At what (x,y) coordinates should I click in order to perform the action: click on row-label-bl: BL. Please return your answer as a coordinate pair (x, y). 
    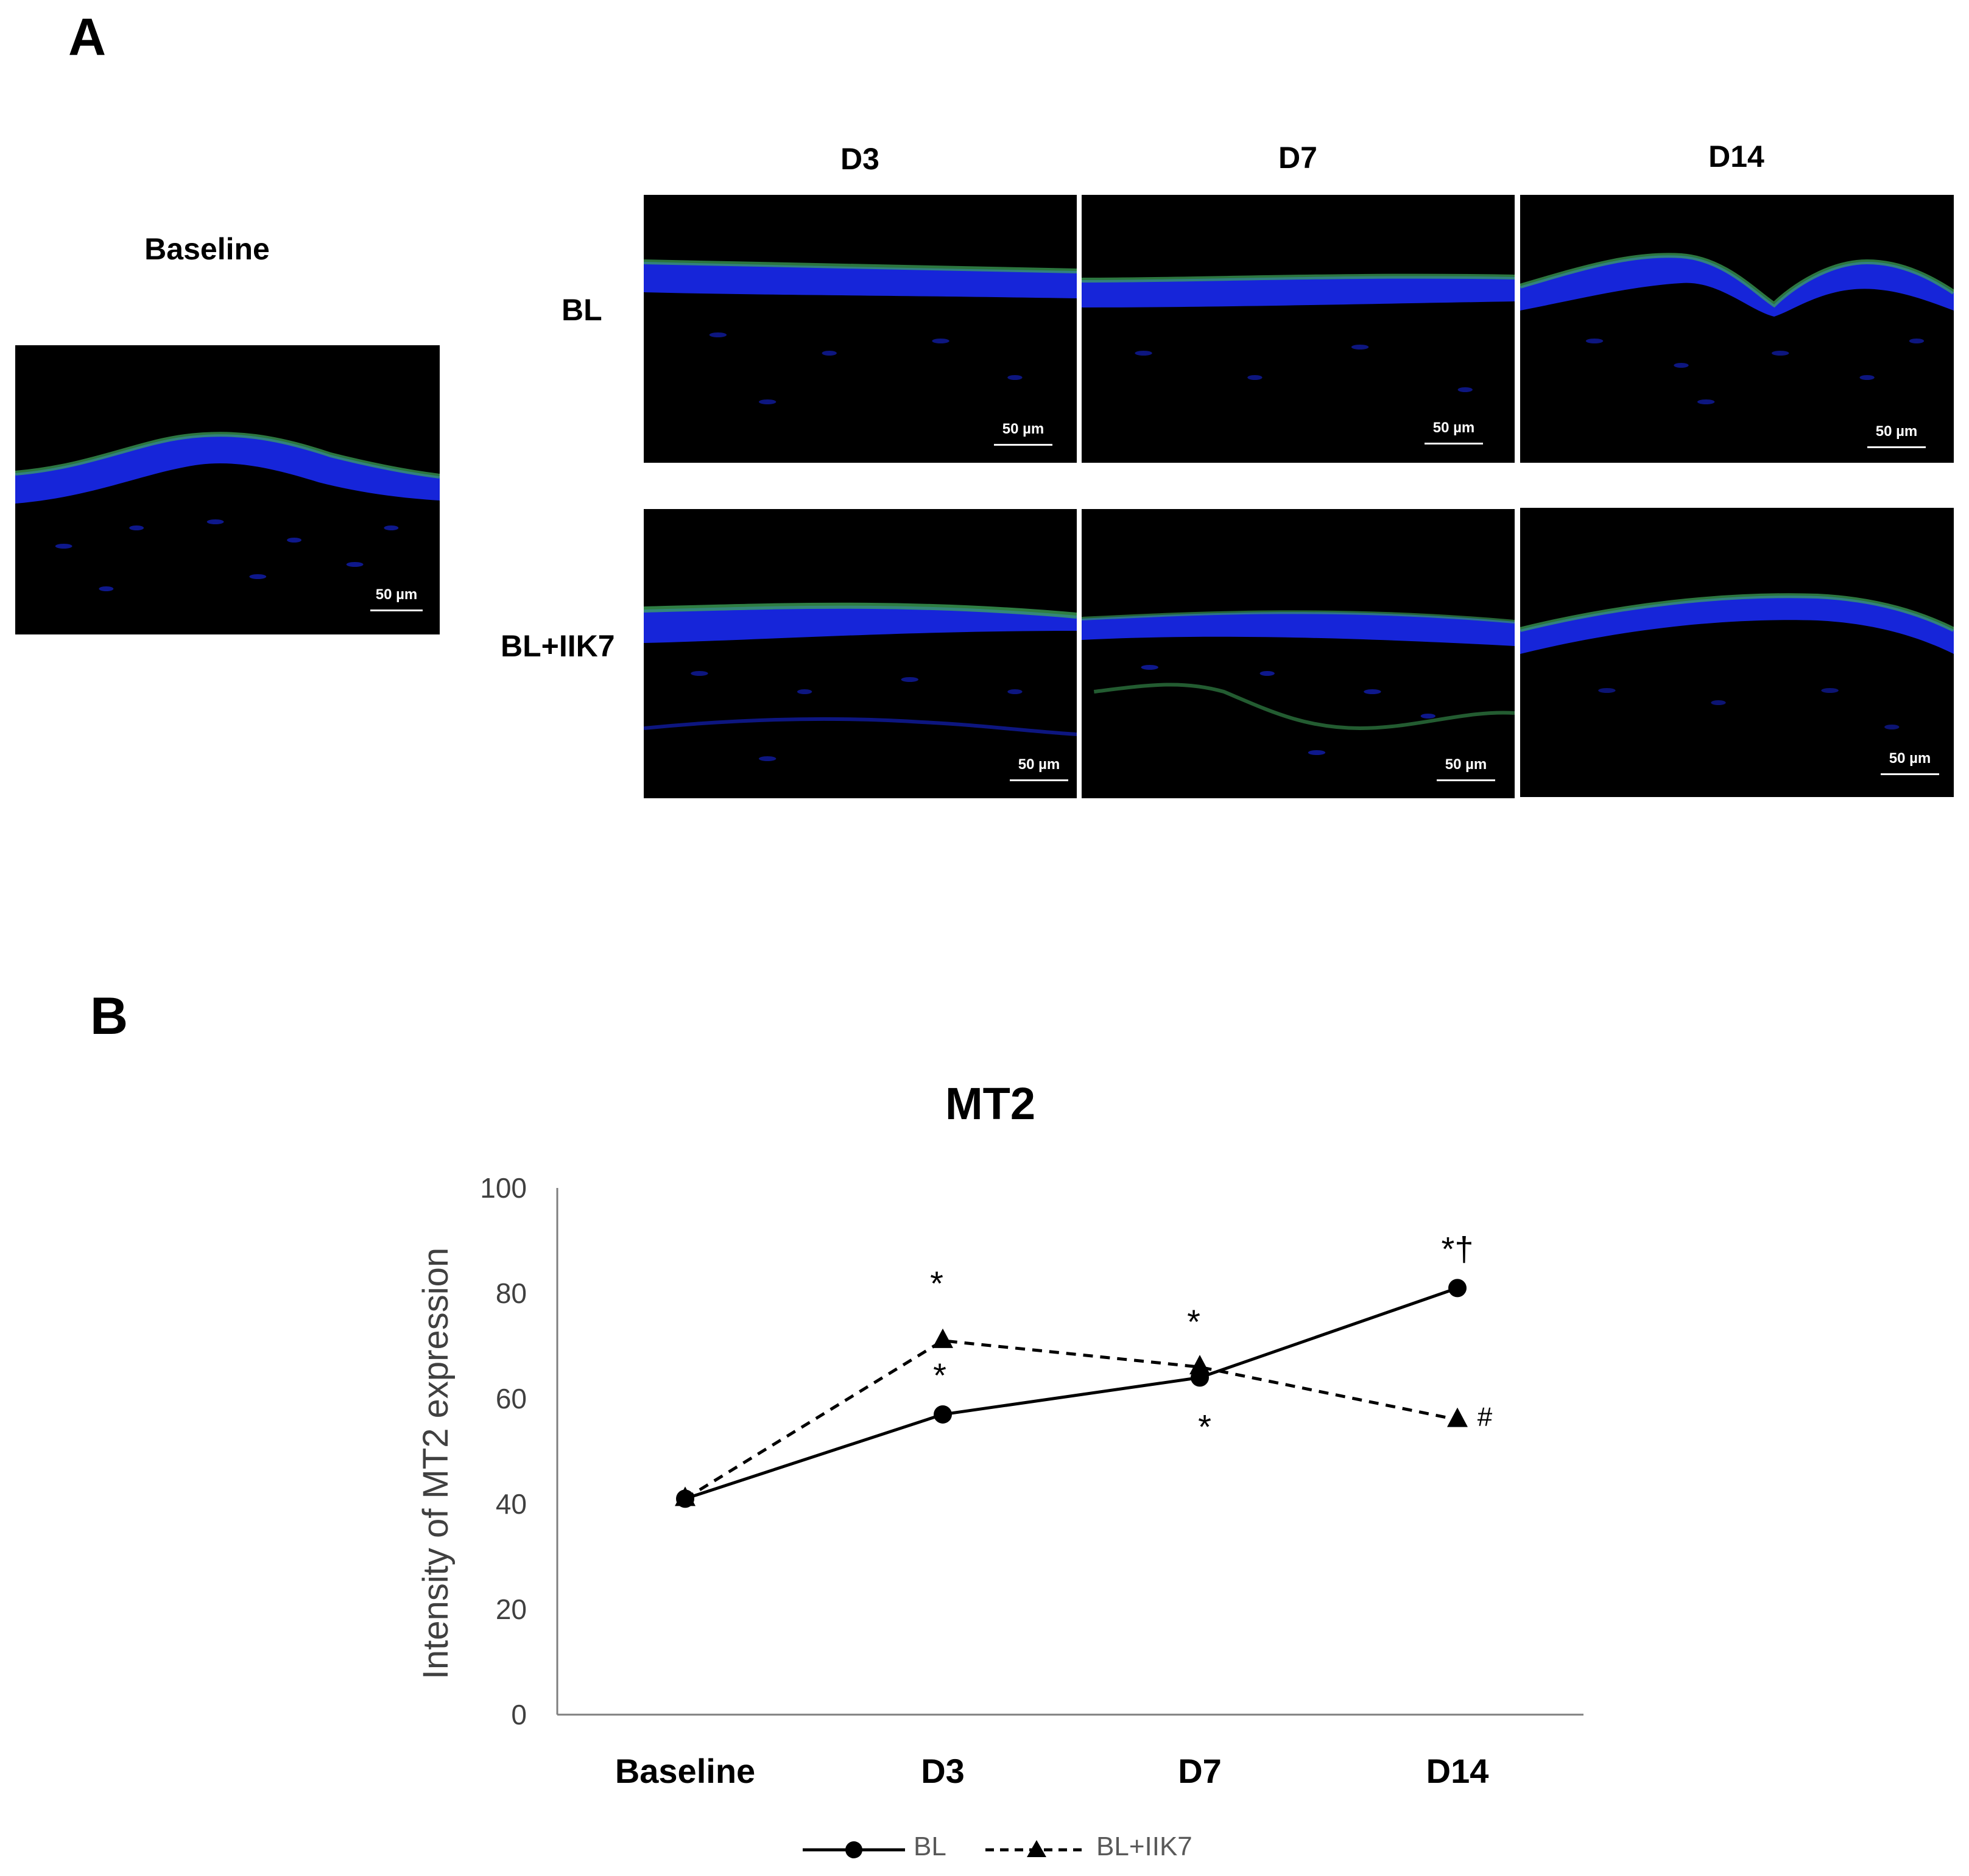
    Looking at the image, I should click on (582, 310).